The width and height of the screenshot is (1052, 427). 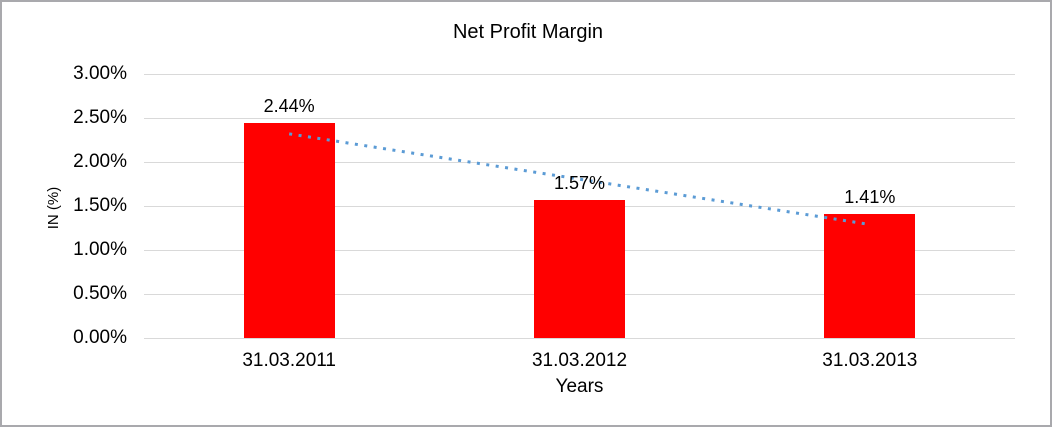 I want to click on y-tick-label: 3.00%, so click(x=100, y=73).